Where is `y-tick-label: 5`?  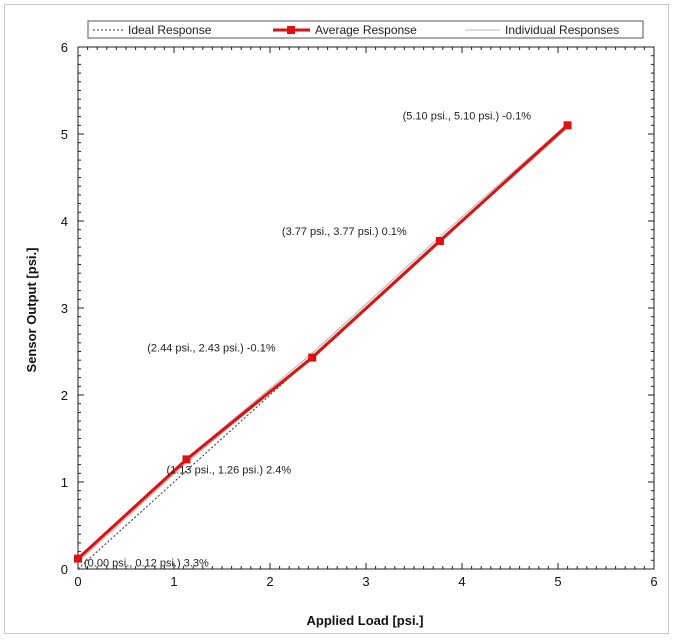
y-tick-label: 5 is located at coordinates (64, 134).